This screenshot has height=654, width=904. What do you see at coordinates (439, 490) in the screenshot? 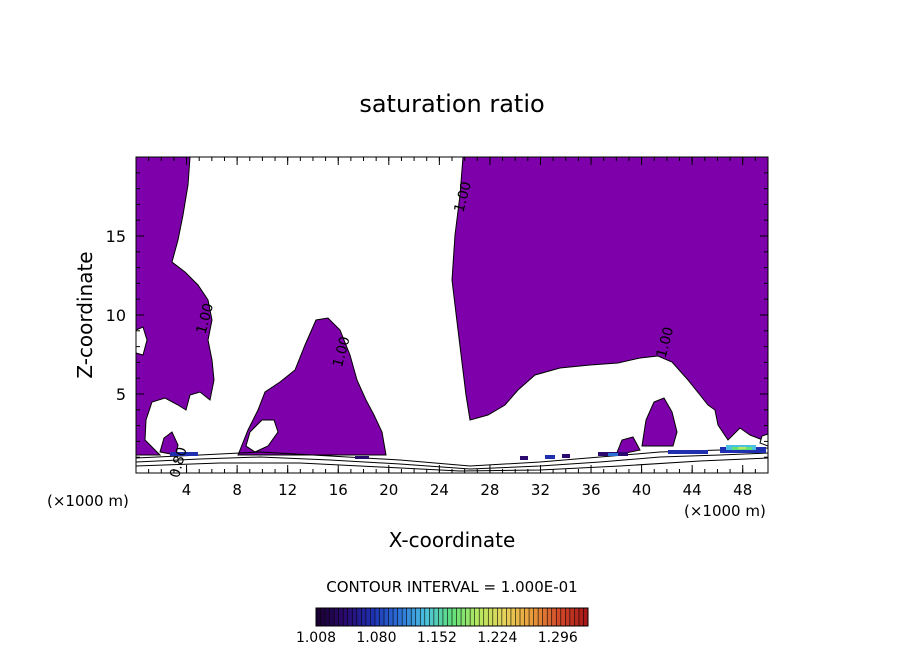
I see `x-tick-label: 24` at bounding box center [439, 490].